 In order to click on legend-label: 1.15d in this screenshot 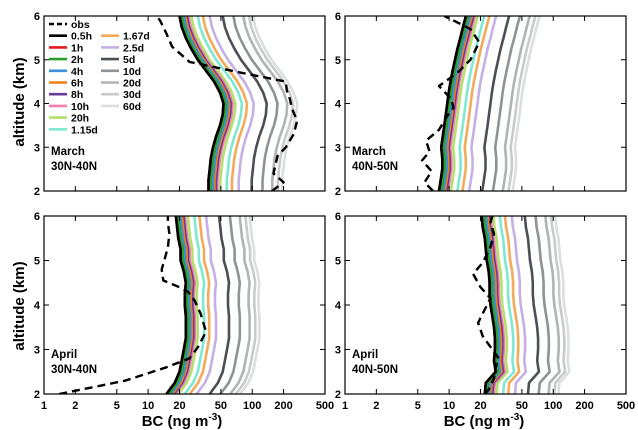, I will do `click(84, 130)`.